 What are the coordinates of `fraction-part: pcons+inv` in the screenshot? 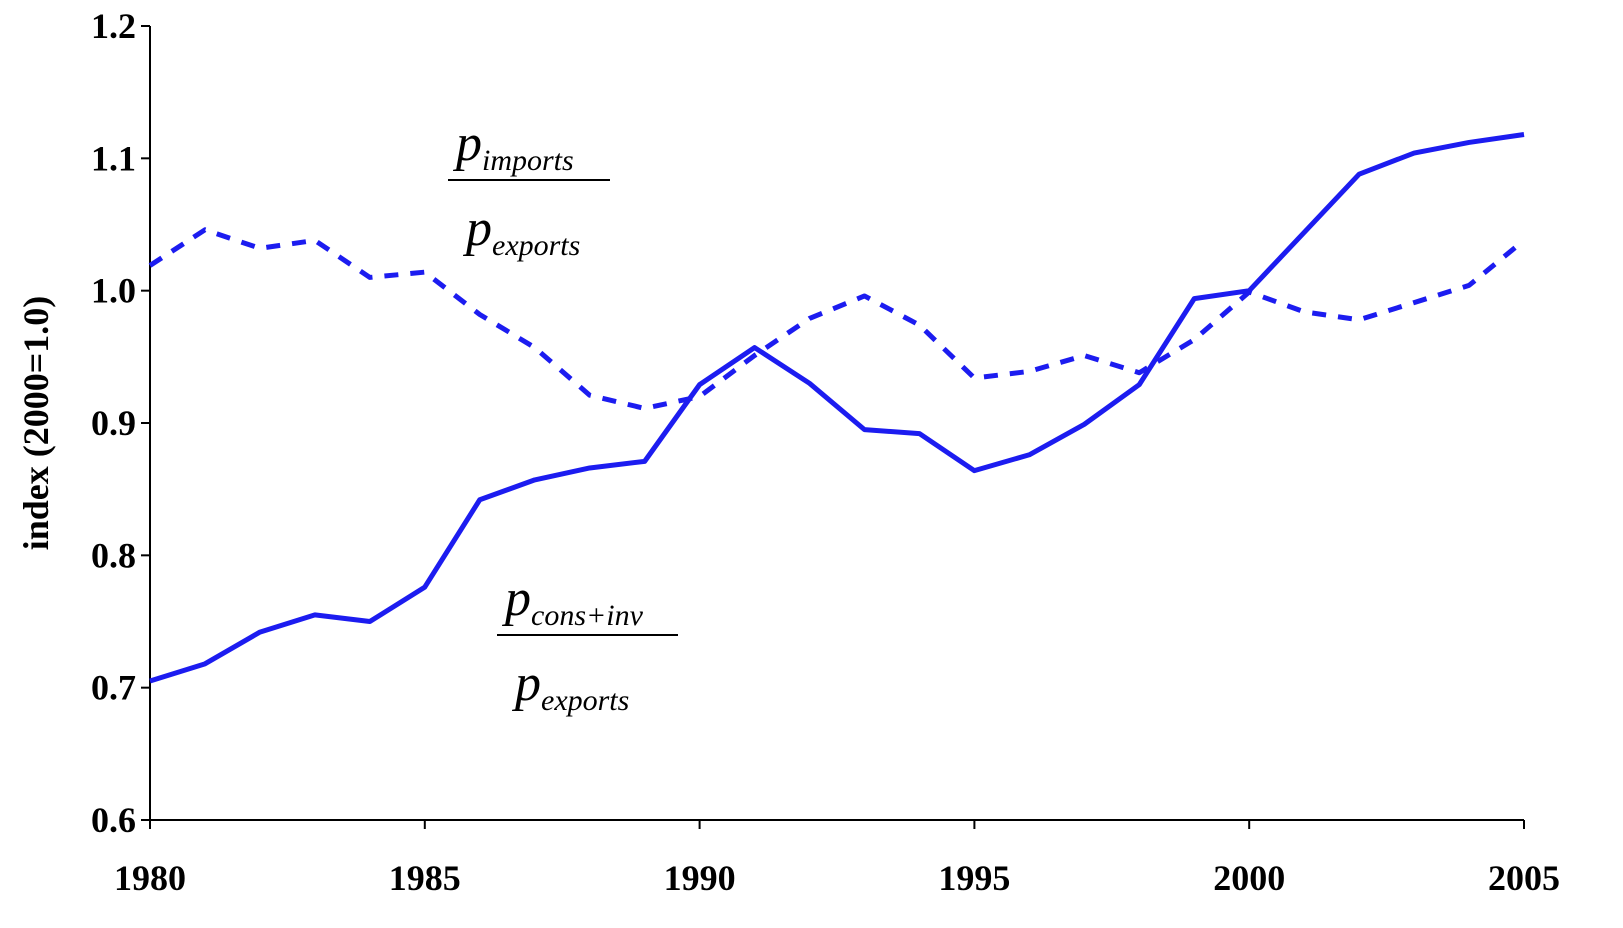 It's located at (572, 601).